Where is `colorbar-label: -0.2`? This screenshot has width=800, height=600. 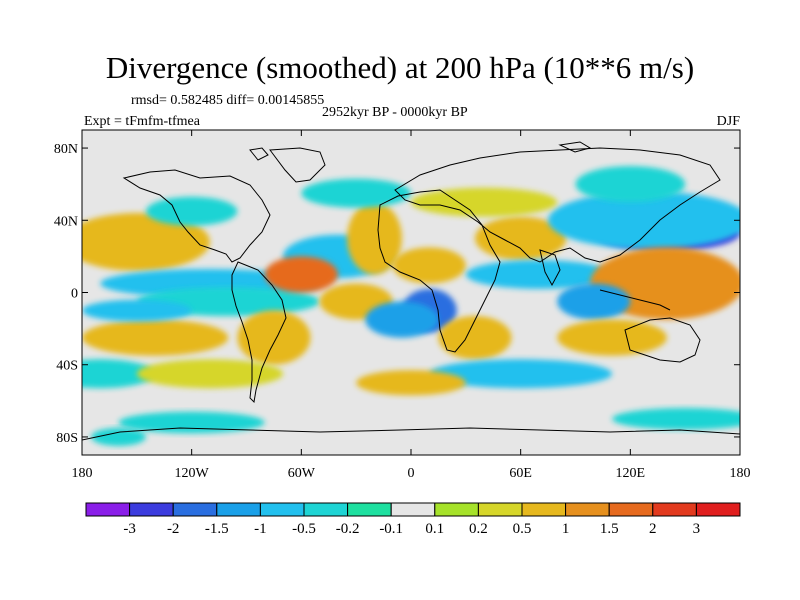
colorbar-label: -0.2 is located at coordinates (348, 529).